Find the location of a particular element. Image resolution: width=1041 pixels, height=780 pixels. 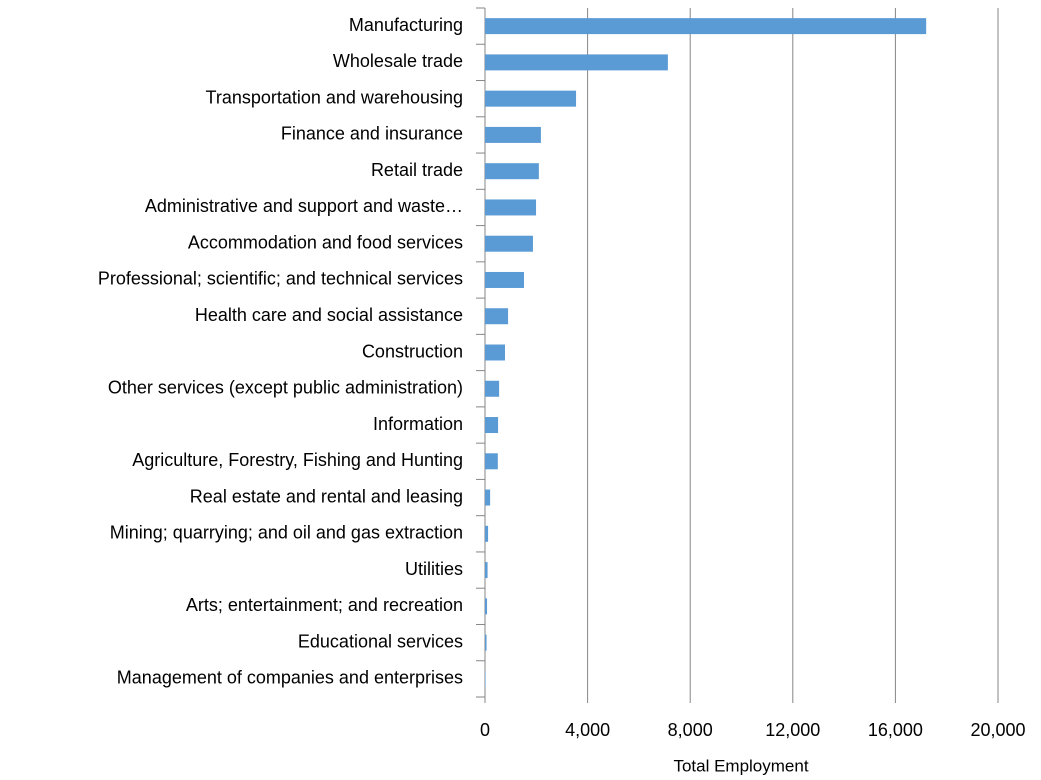

x-axis-label: Total Employment is located at coordinates (740, 765).